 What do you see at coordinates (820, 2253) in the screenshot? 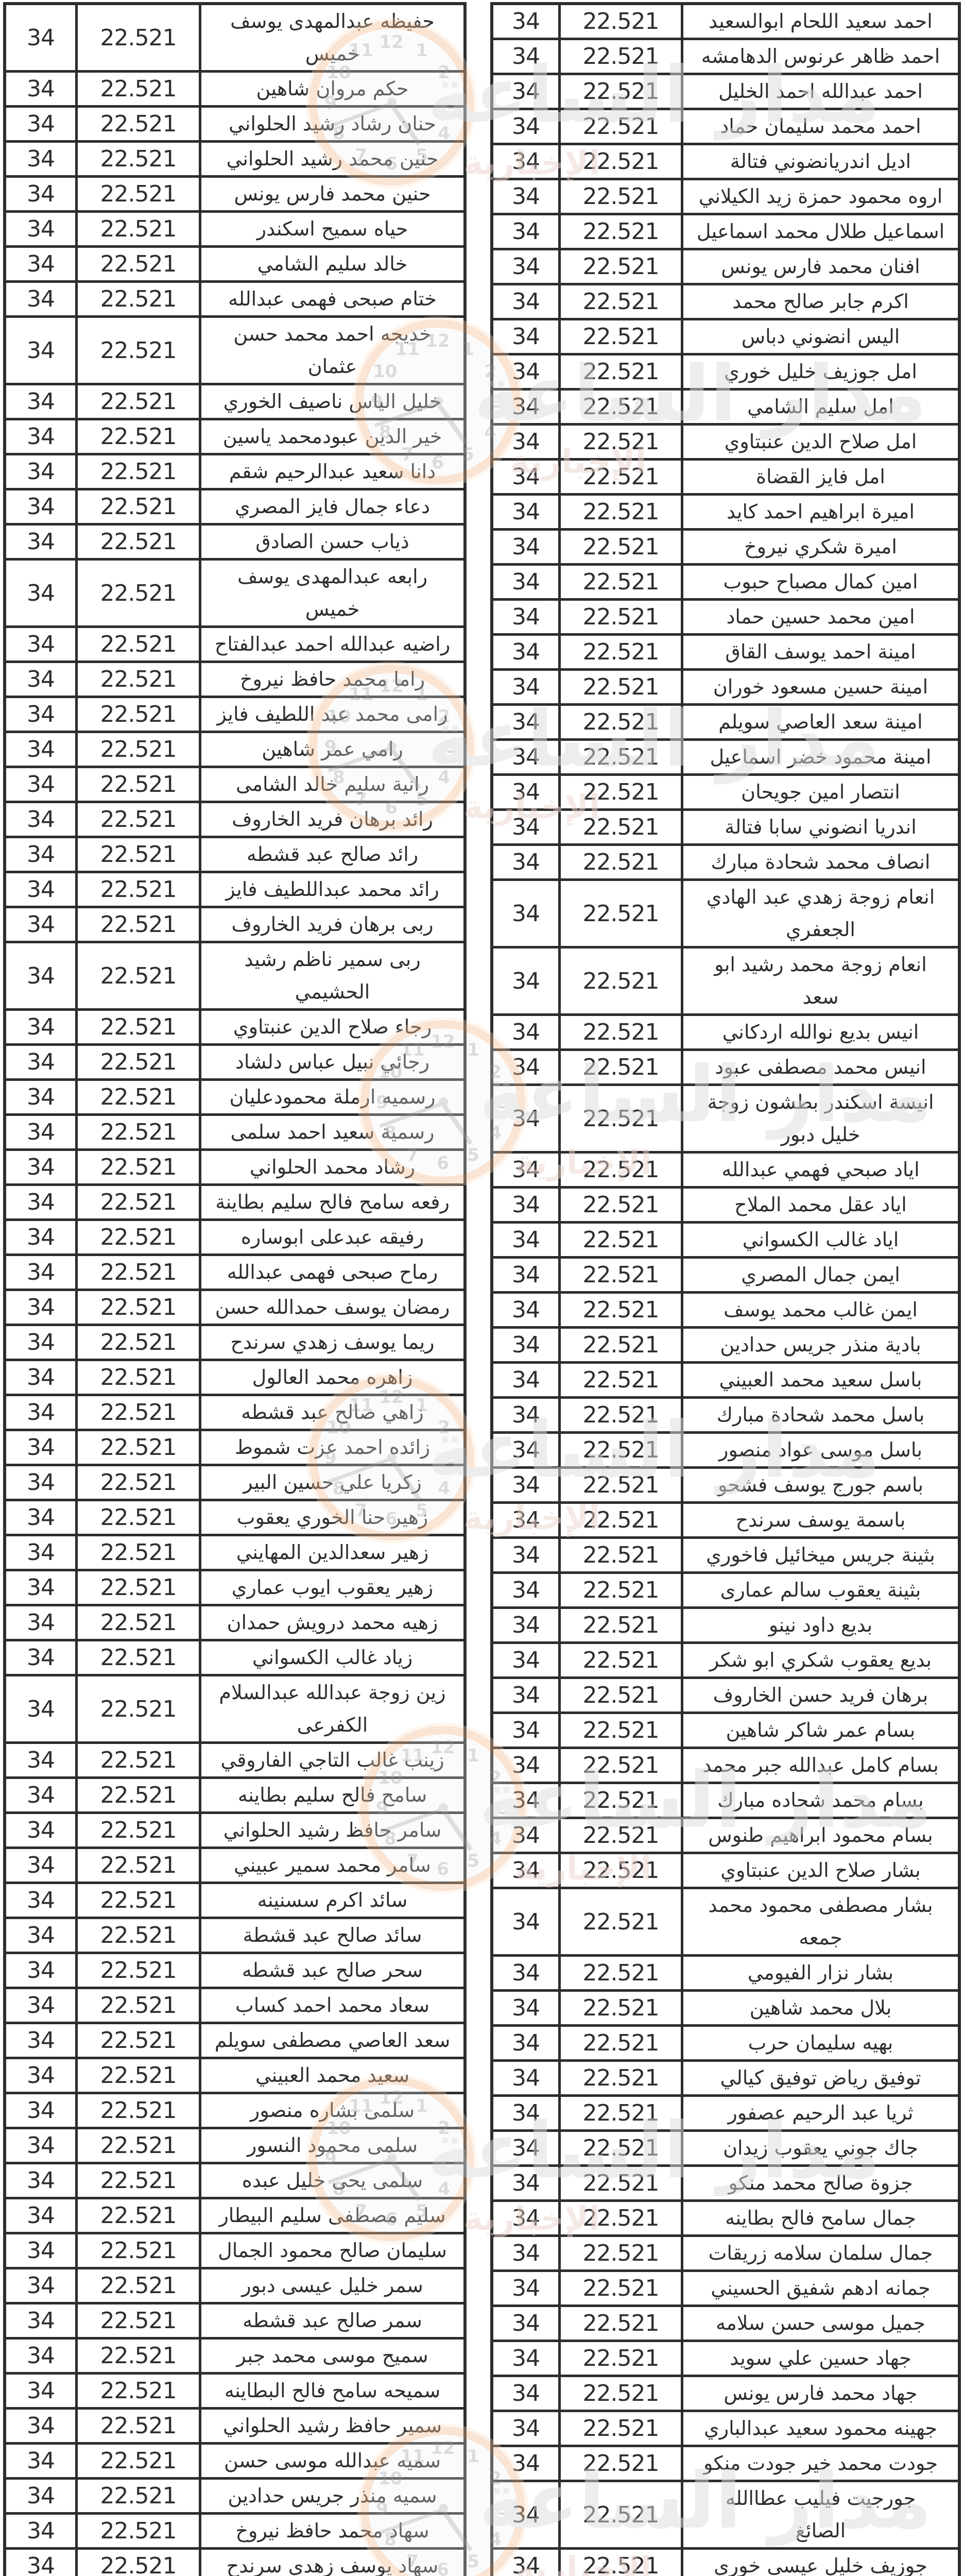
I see `name-cell: جمال سلمان سلامه زريقات` at bounding box center [820, 2253].